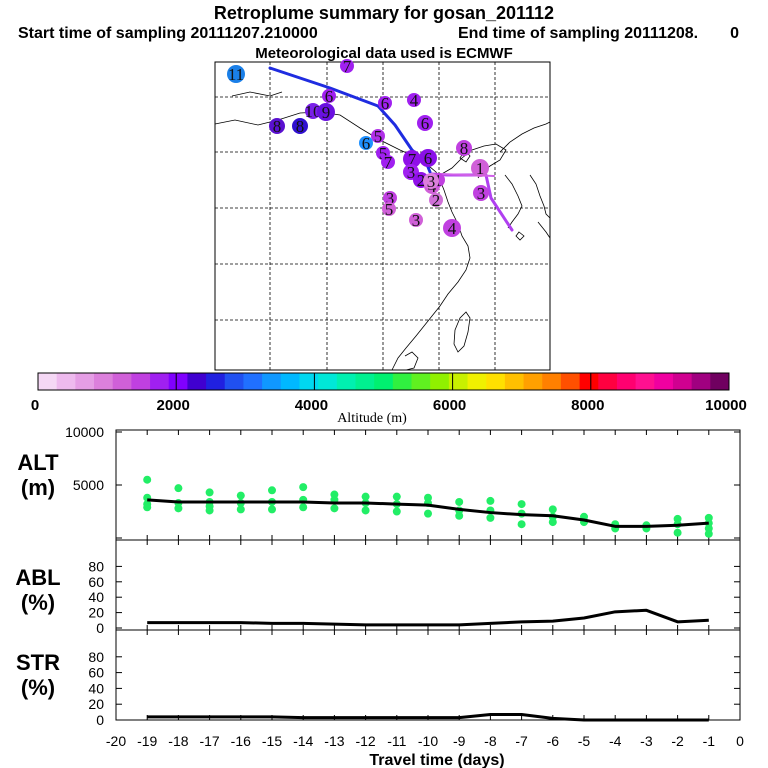 The width and height of the screenshot is (768, 768). I want to click on map-marker-label: 9, so click(326, 112).